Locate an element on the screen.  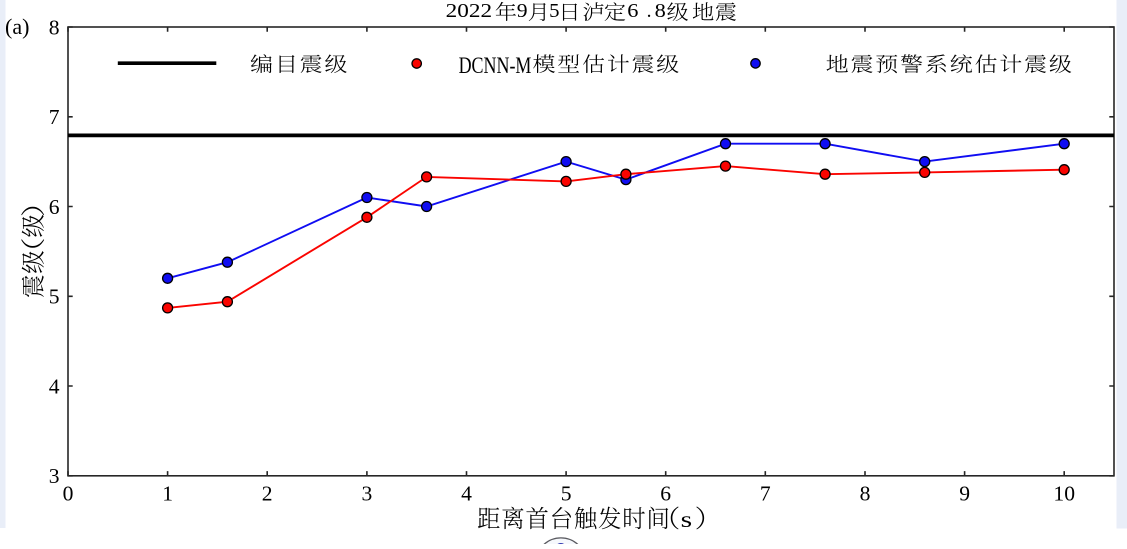
svg-text: (a) is located at coordinates (17, 26).